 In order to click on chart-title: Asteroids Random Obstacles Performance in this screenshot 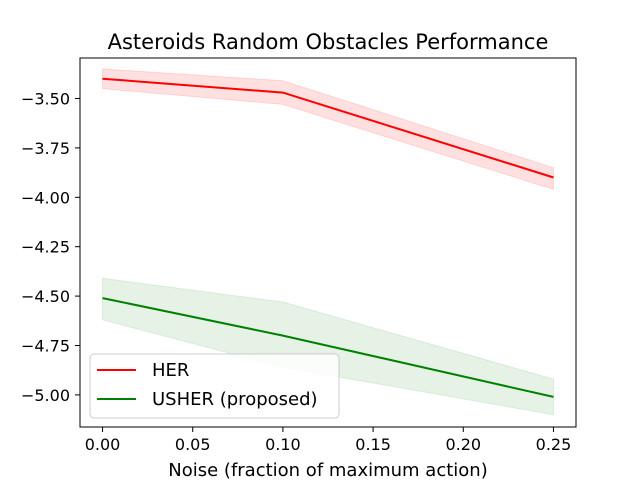, I will do `click(328, 42)`.